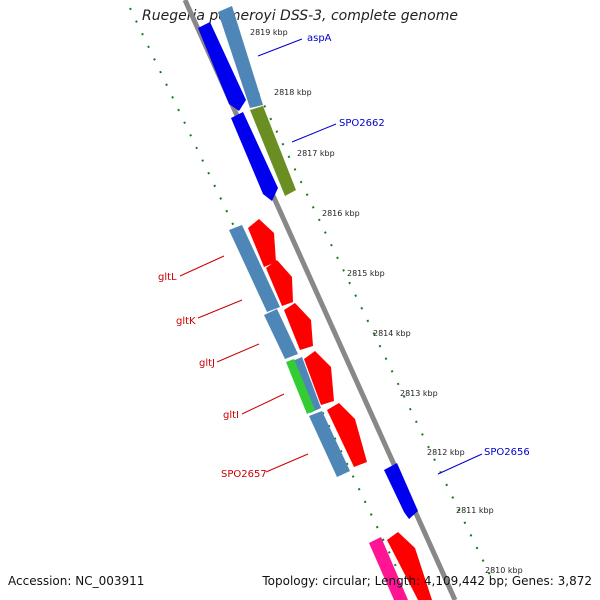 This screenshot has height=600, width=600. I want to click on label-gltk: gltK, so click(186, 321).